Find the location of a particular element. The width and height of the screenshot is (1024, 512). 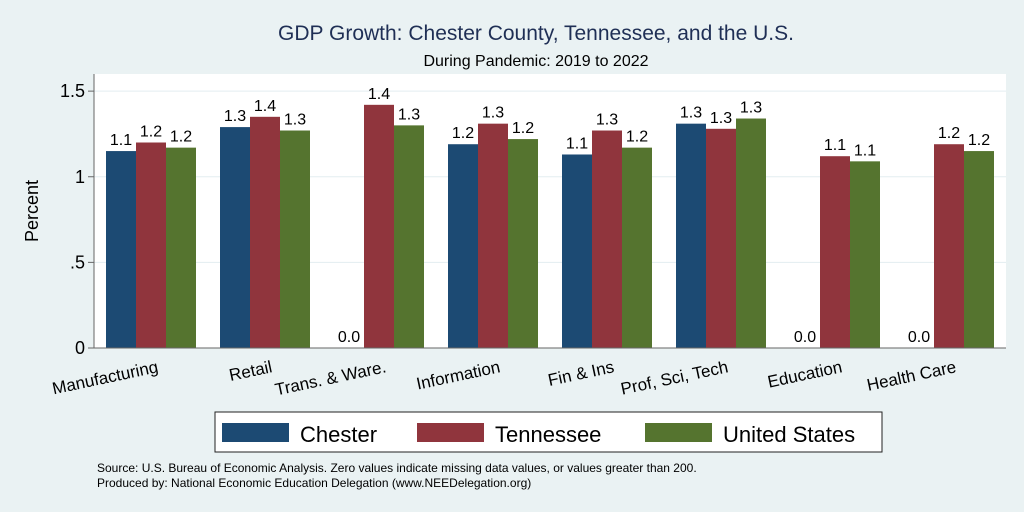

y-axis-label: Percent is located at coordinates (32, 211).